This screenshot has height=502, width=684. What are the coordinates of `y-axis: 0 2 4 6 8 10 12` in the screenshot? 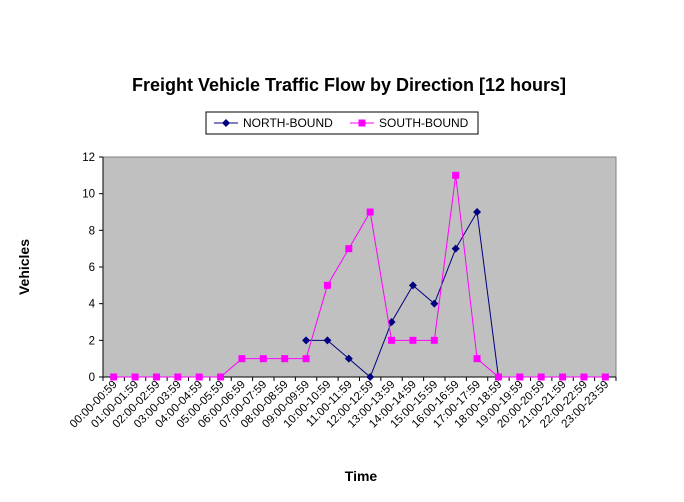 It's located at (93, 268).